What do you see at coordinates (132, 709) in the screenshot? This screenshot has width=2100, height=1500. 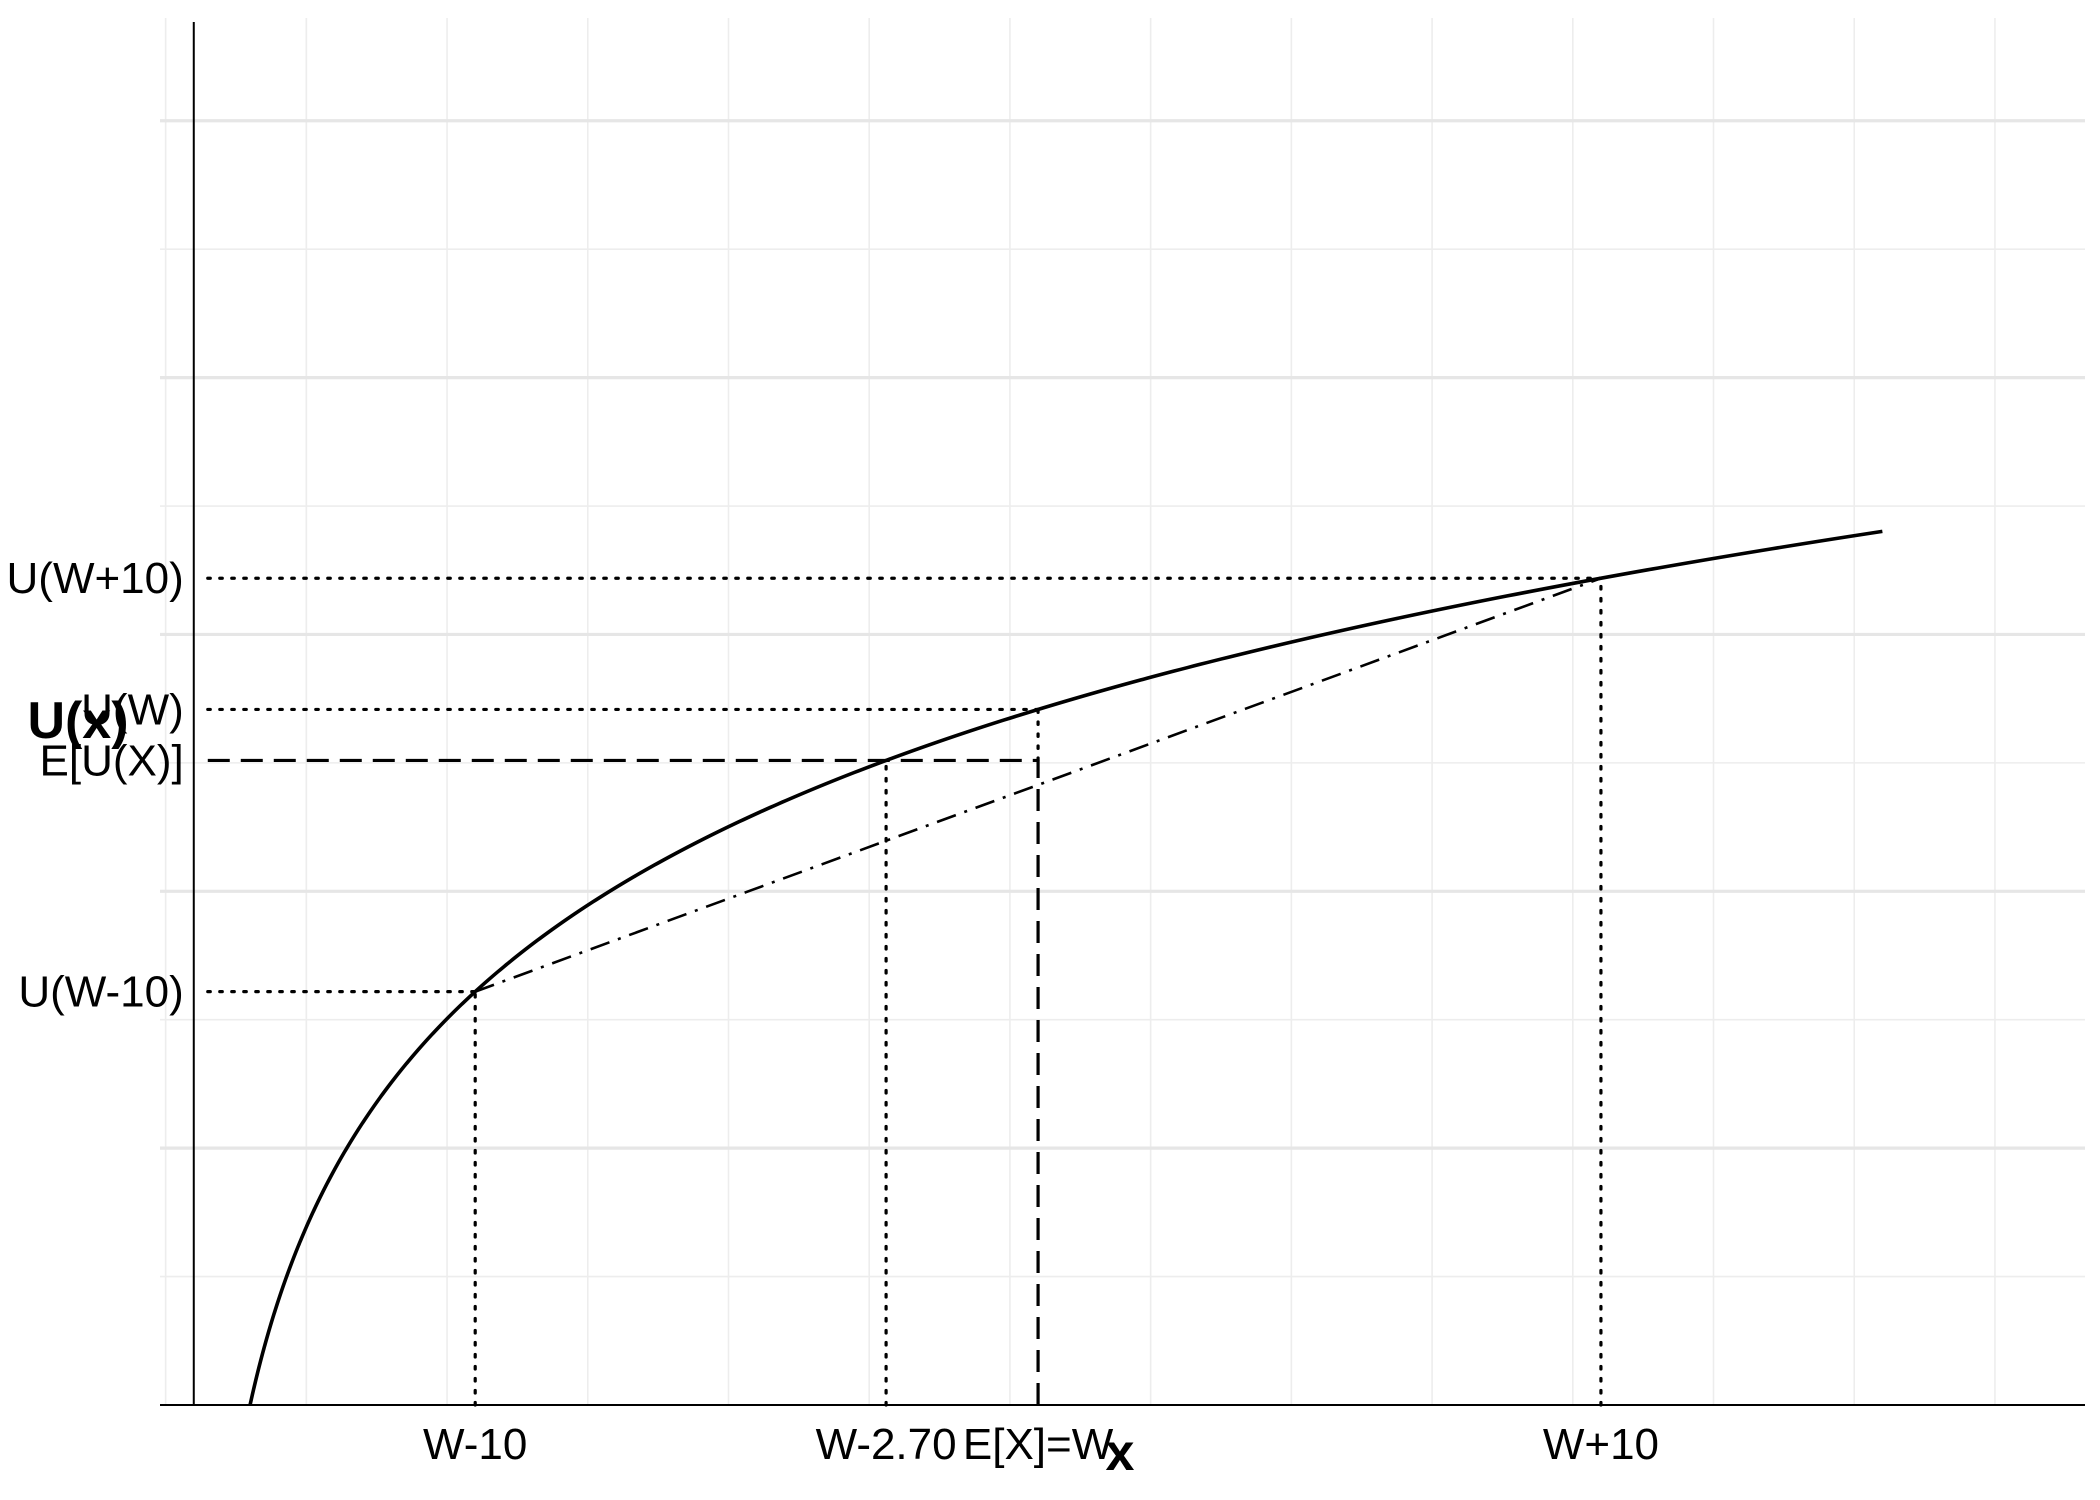 I see `y-tick-label: U(W)` at bounding box center [132, 709].